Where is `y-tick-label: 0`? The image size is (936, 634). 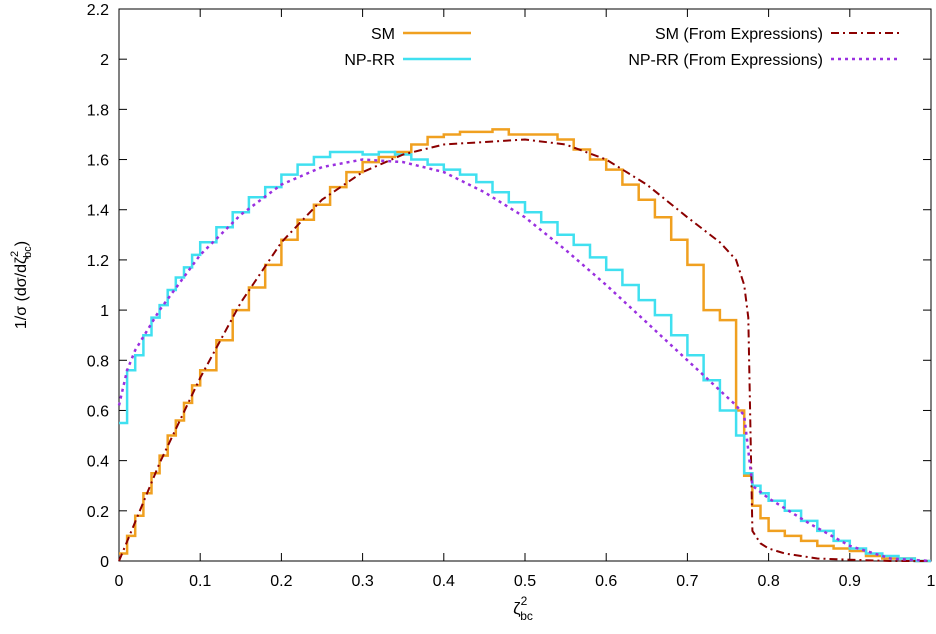
y-tick-label: 0 is located at coordinates (104, 562).